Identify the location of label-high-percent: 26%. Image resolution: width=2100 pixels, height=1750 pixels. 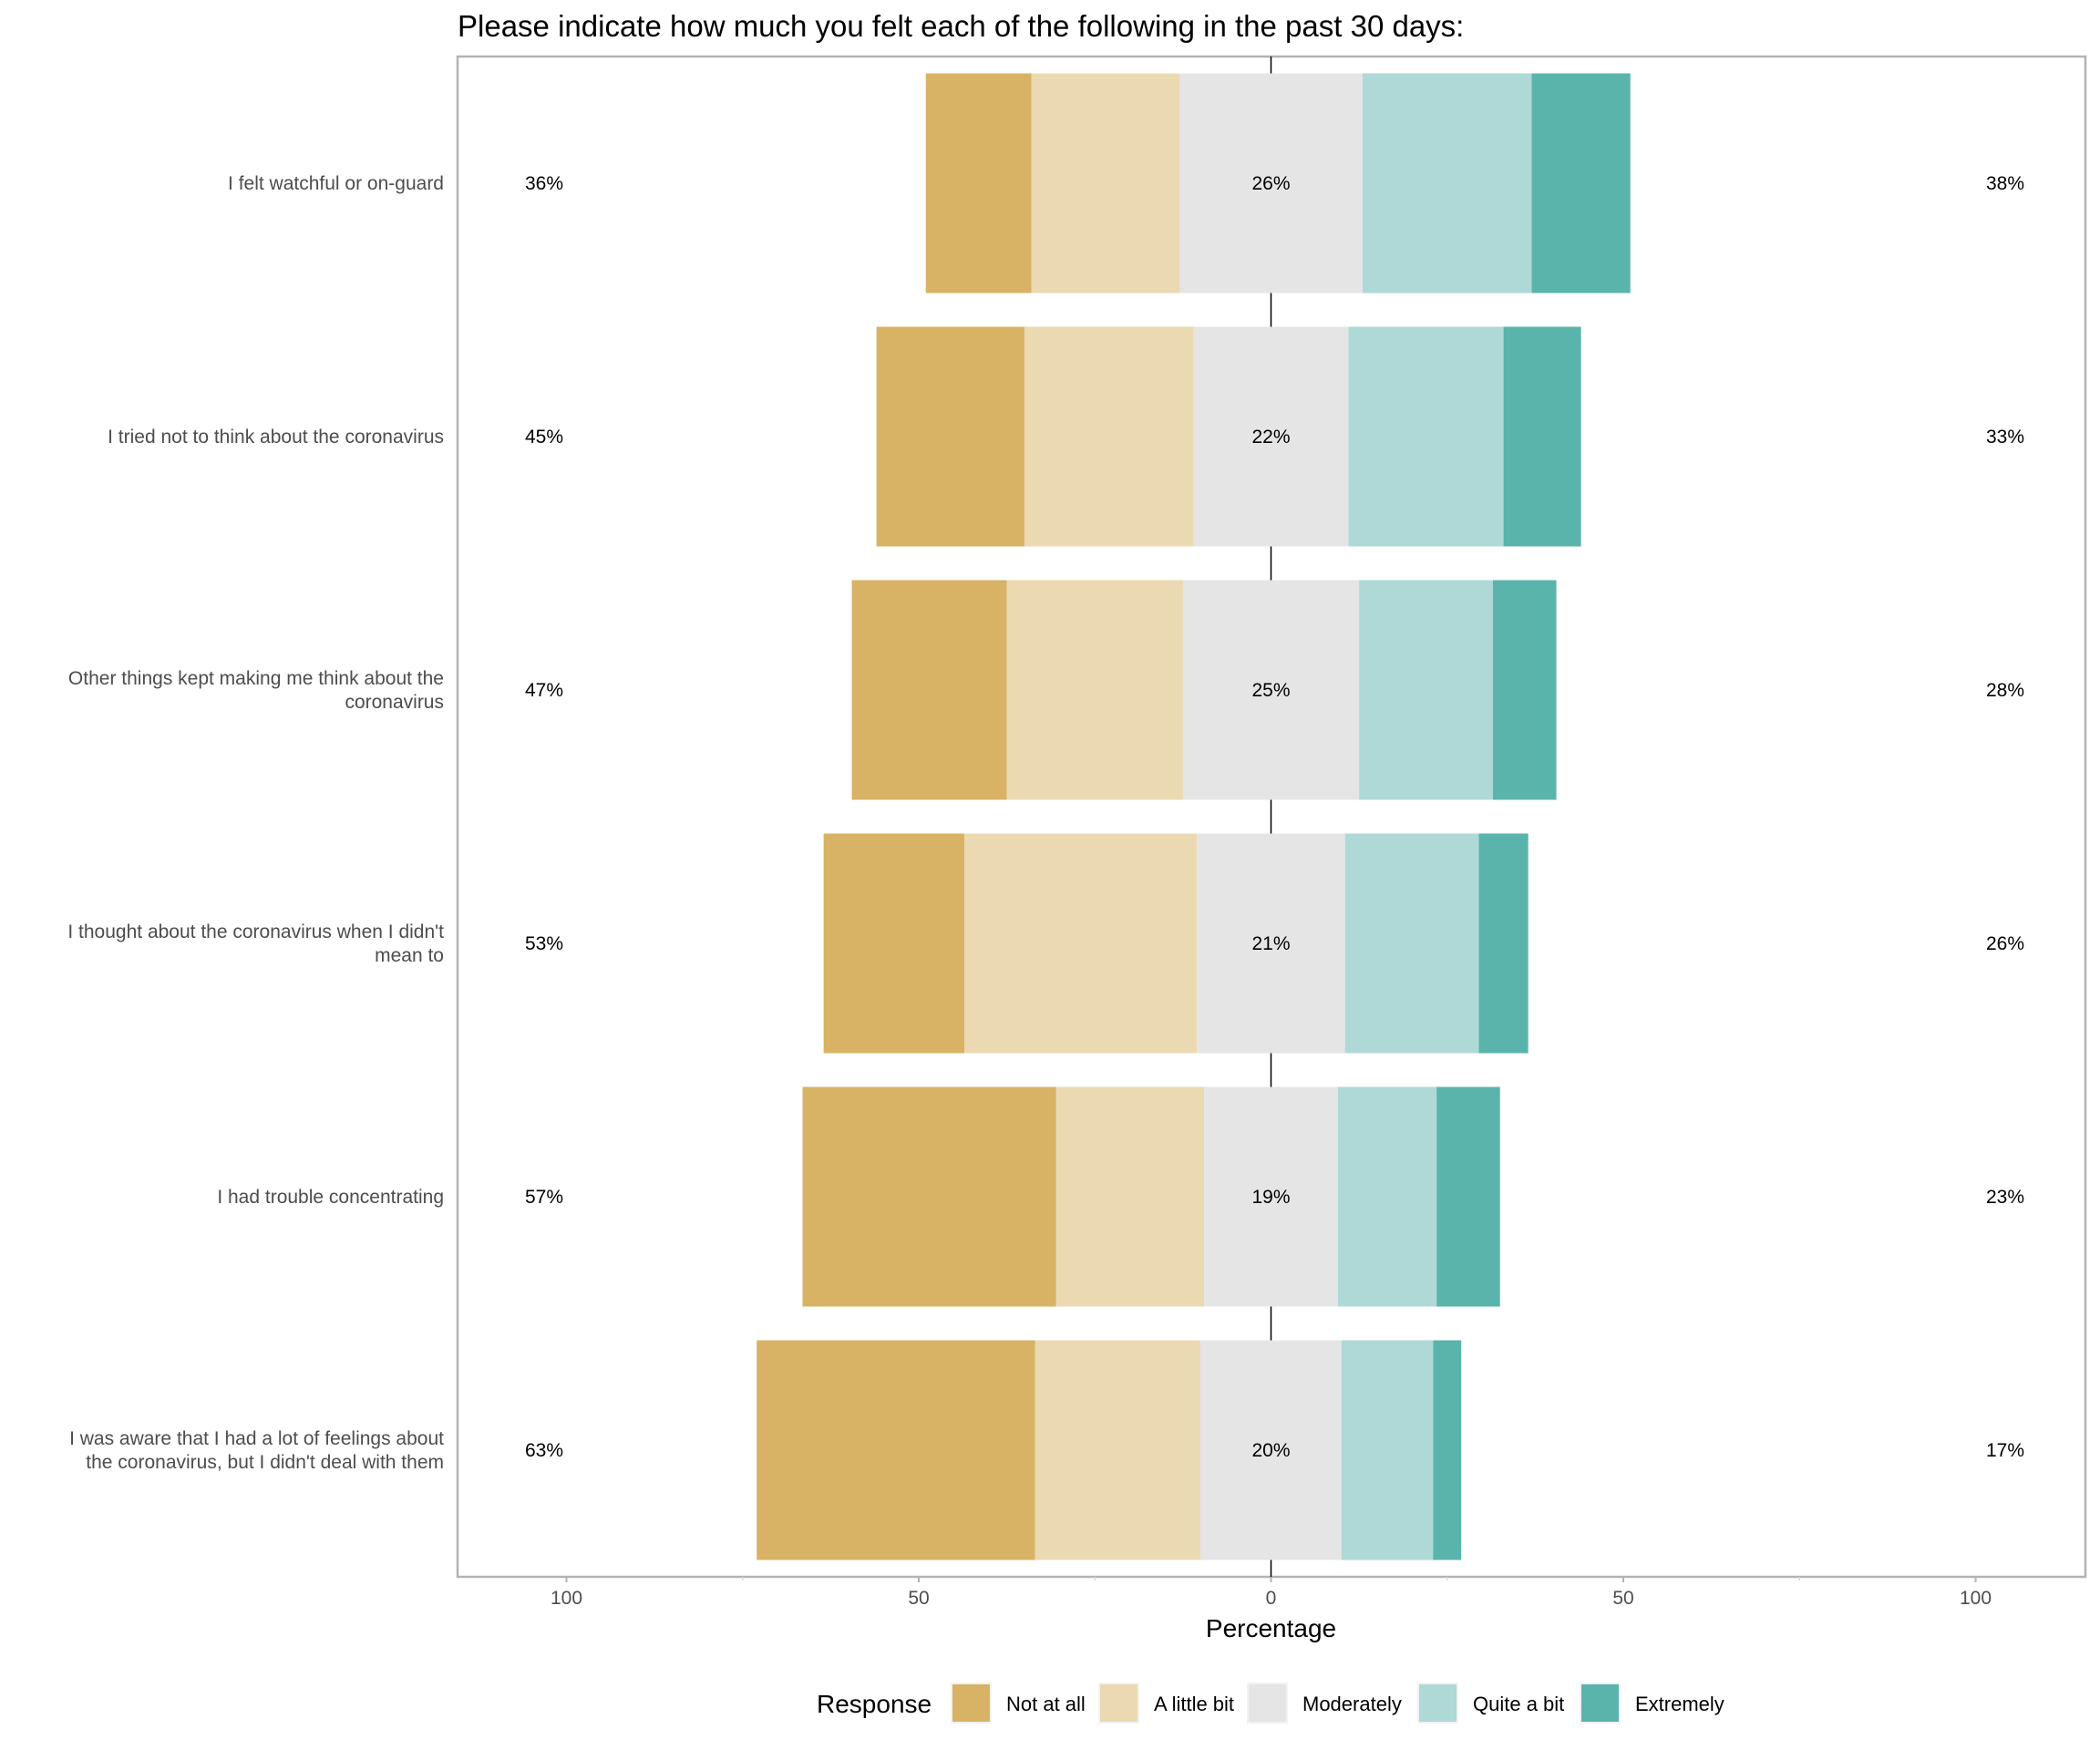
(2005, 944).